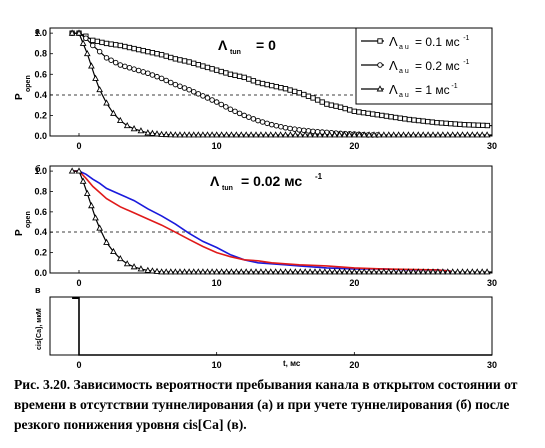 Image resolution: width=545 pixels, height=448 pixels. Describe the element at coordinates (40, 74) in the screenshot. I see `panel-a-ytick-label: 0.6` at that location.